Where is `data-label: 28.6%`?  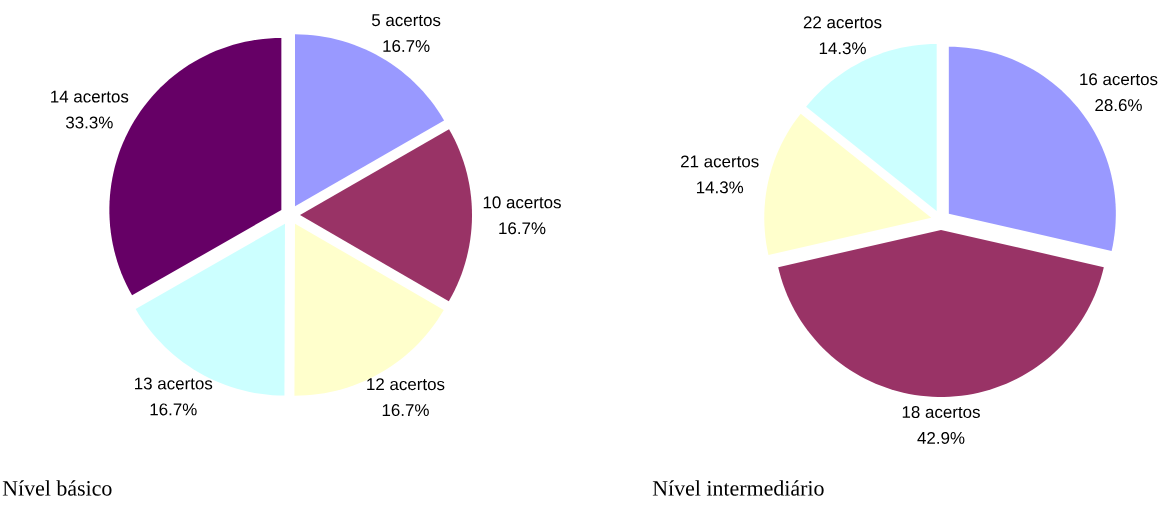
data-label: 28.6% is located at coordinates (1118, 105).